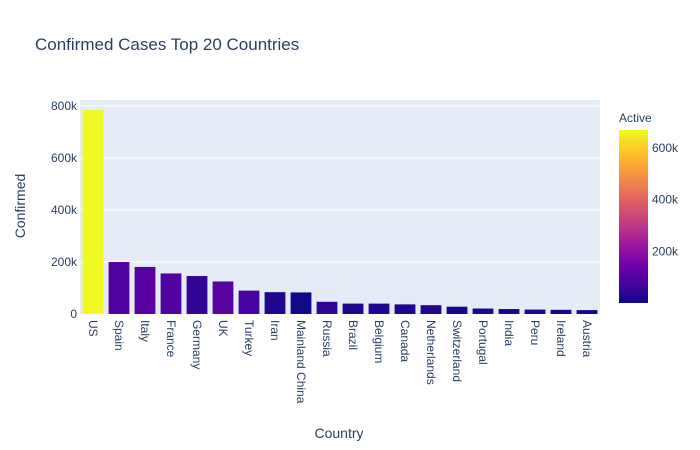 The width and height of the screenshot is (700, 450). Describe the element at coordinates (535, 332) in the screenshot. I see `x-tick-label: Peru` at that location.